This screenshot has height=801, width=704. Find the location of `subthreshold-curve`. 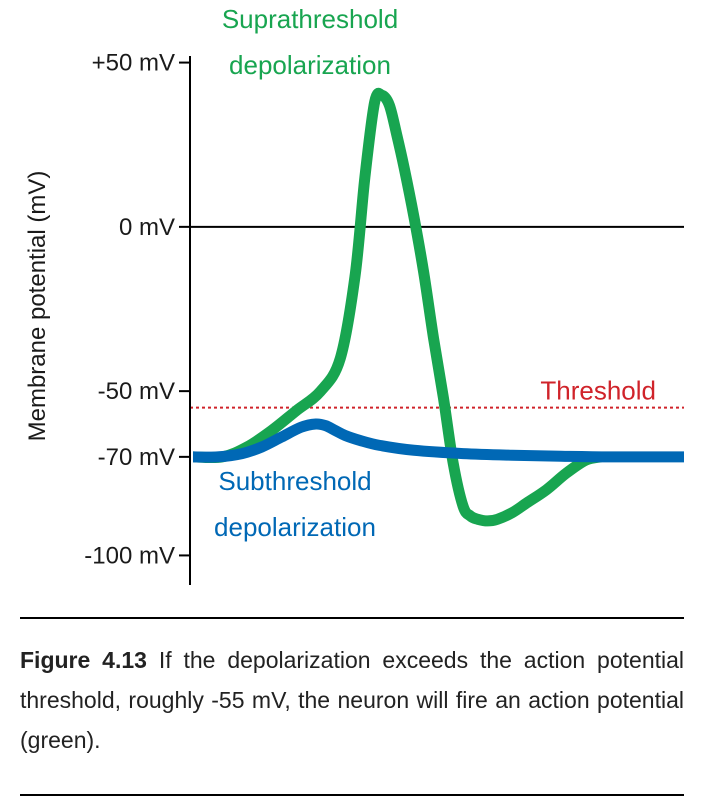

subthreshold-curve is located at coordinates (438, 440).